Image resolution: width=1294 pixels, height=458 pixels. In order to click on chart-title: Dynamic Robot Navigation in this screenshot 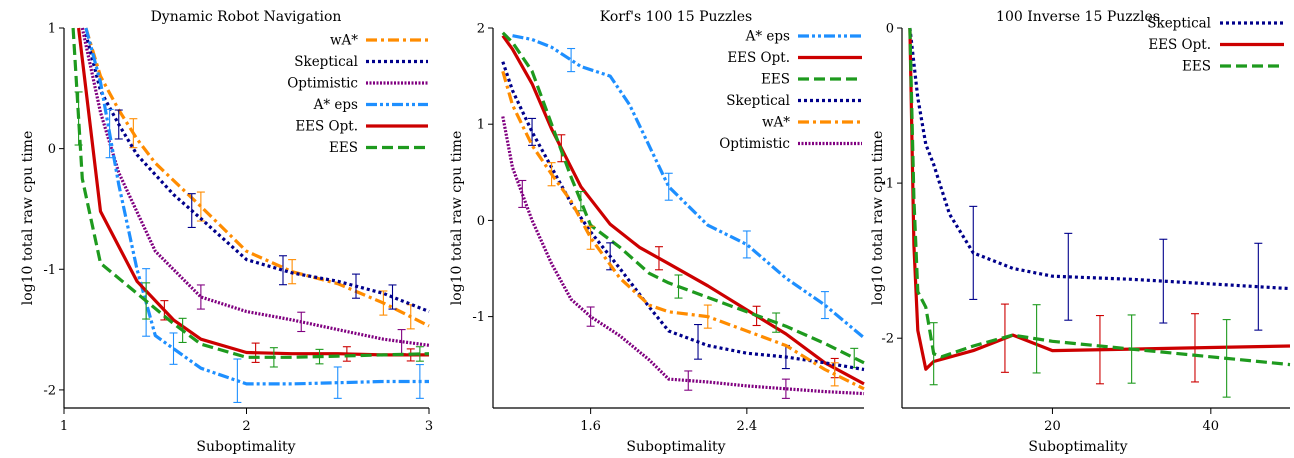, I will do `click(246, 17)`.